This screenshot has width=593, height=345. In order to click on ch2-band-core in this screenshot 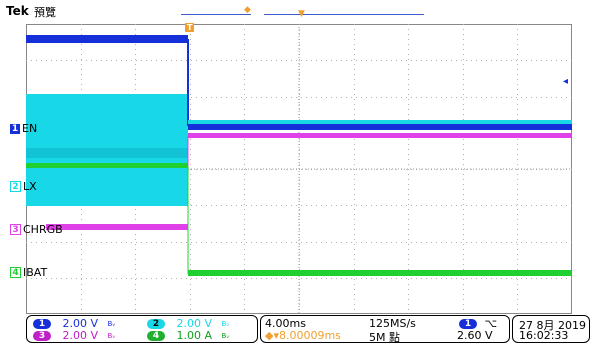, I will do `click(107, 153)`.